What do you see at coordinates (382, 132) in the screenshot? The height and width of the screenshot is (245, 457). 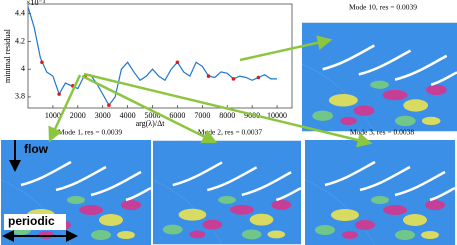 I see `panel-title: Mode 3, res = 0.0038` at bounding box center [382, 132].